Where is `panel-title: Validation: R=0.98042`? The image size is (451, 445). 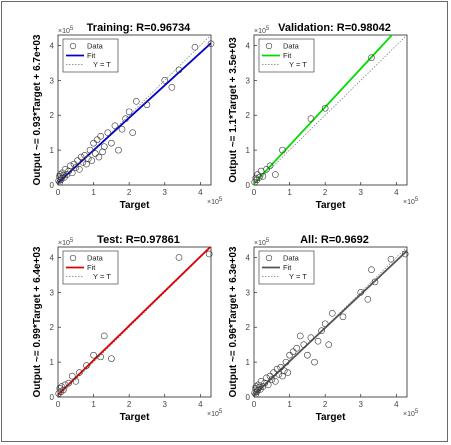 panel-title: Validation: R=0.98042 is located at coordinates (334, 28).